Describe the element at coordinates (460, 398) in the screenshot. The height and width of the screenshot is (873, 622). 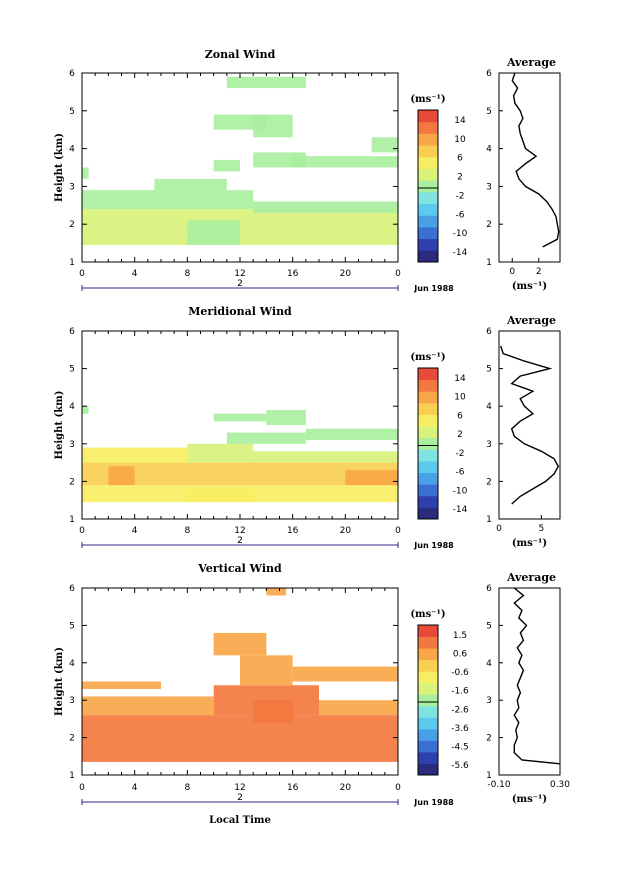
I see `colorbar-tick-label: 10` at that location.